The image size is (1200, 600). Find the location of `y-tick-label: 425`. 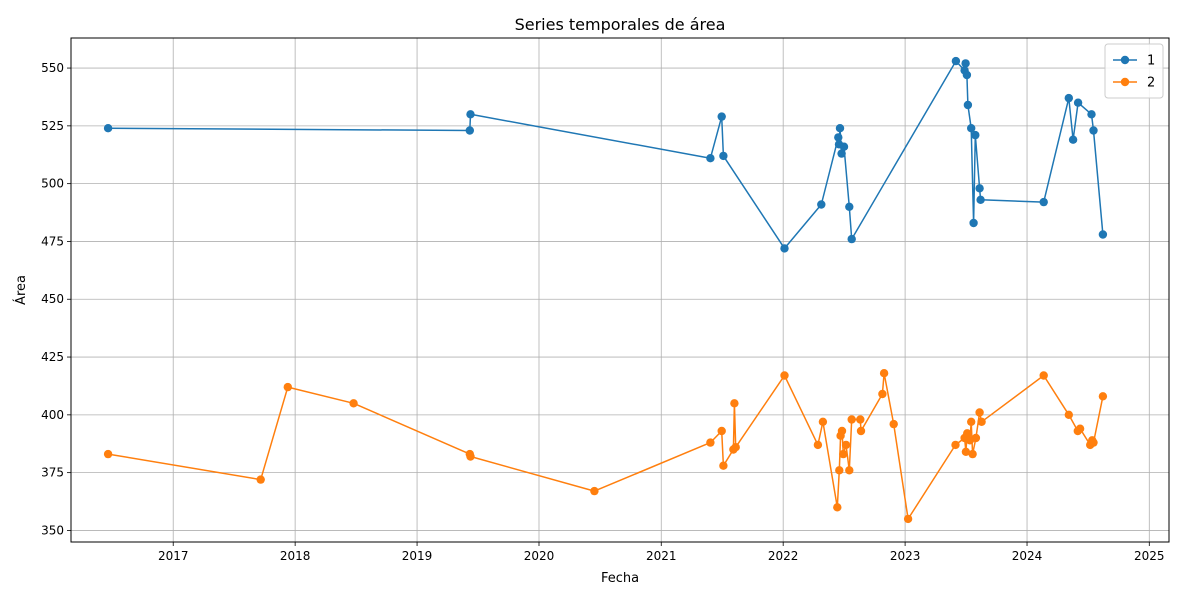

y-tick-label: 425 is located at coordinates (52, 357).